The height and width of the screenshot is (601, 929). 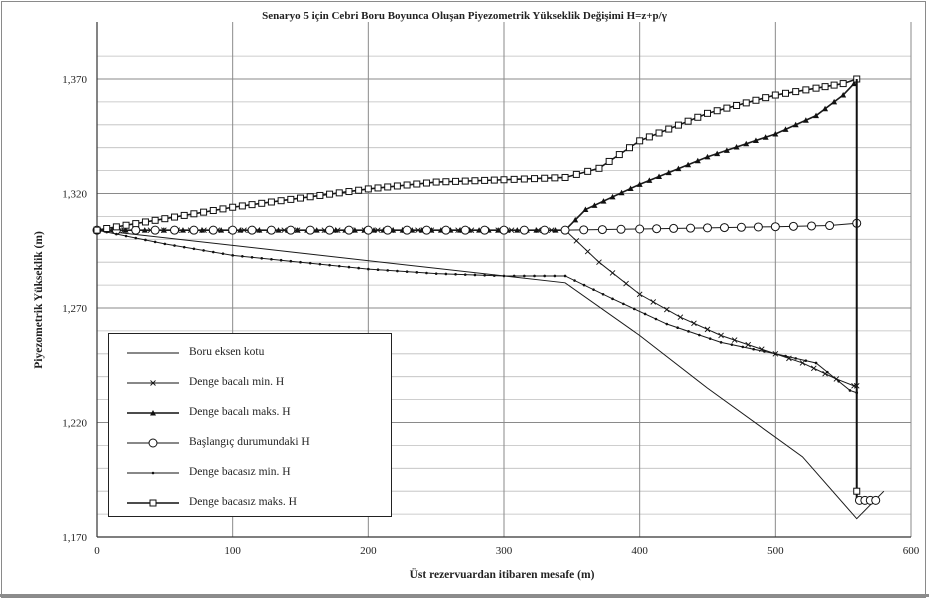 What do you see at coordinates (97, 551) in the screenshot?
I see `x-tick-label: 0` at bounding box center [97, 551].